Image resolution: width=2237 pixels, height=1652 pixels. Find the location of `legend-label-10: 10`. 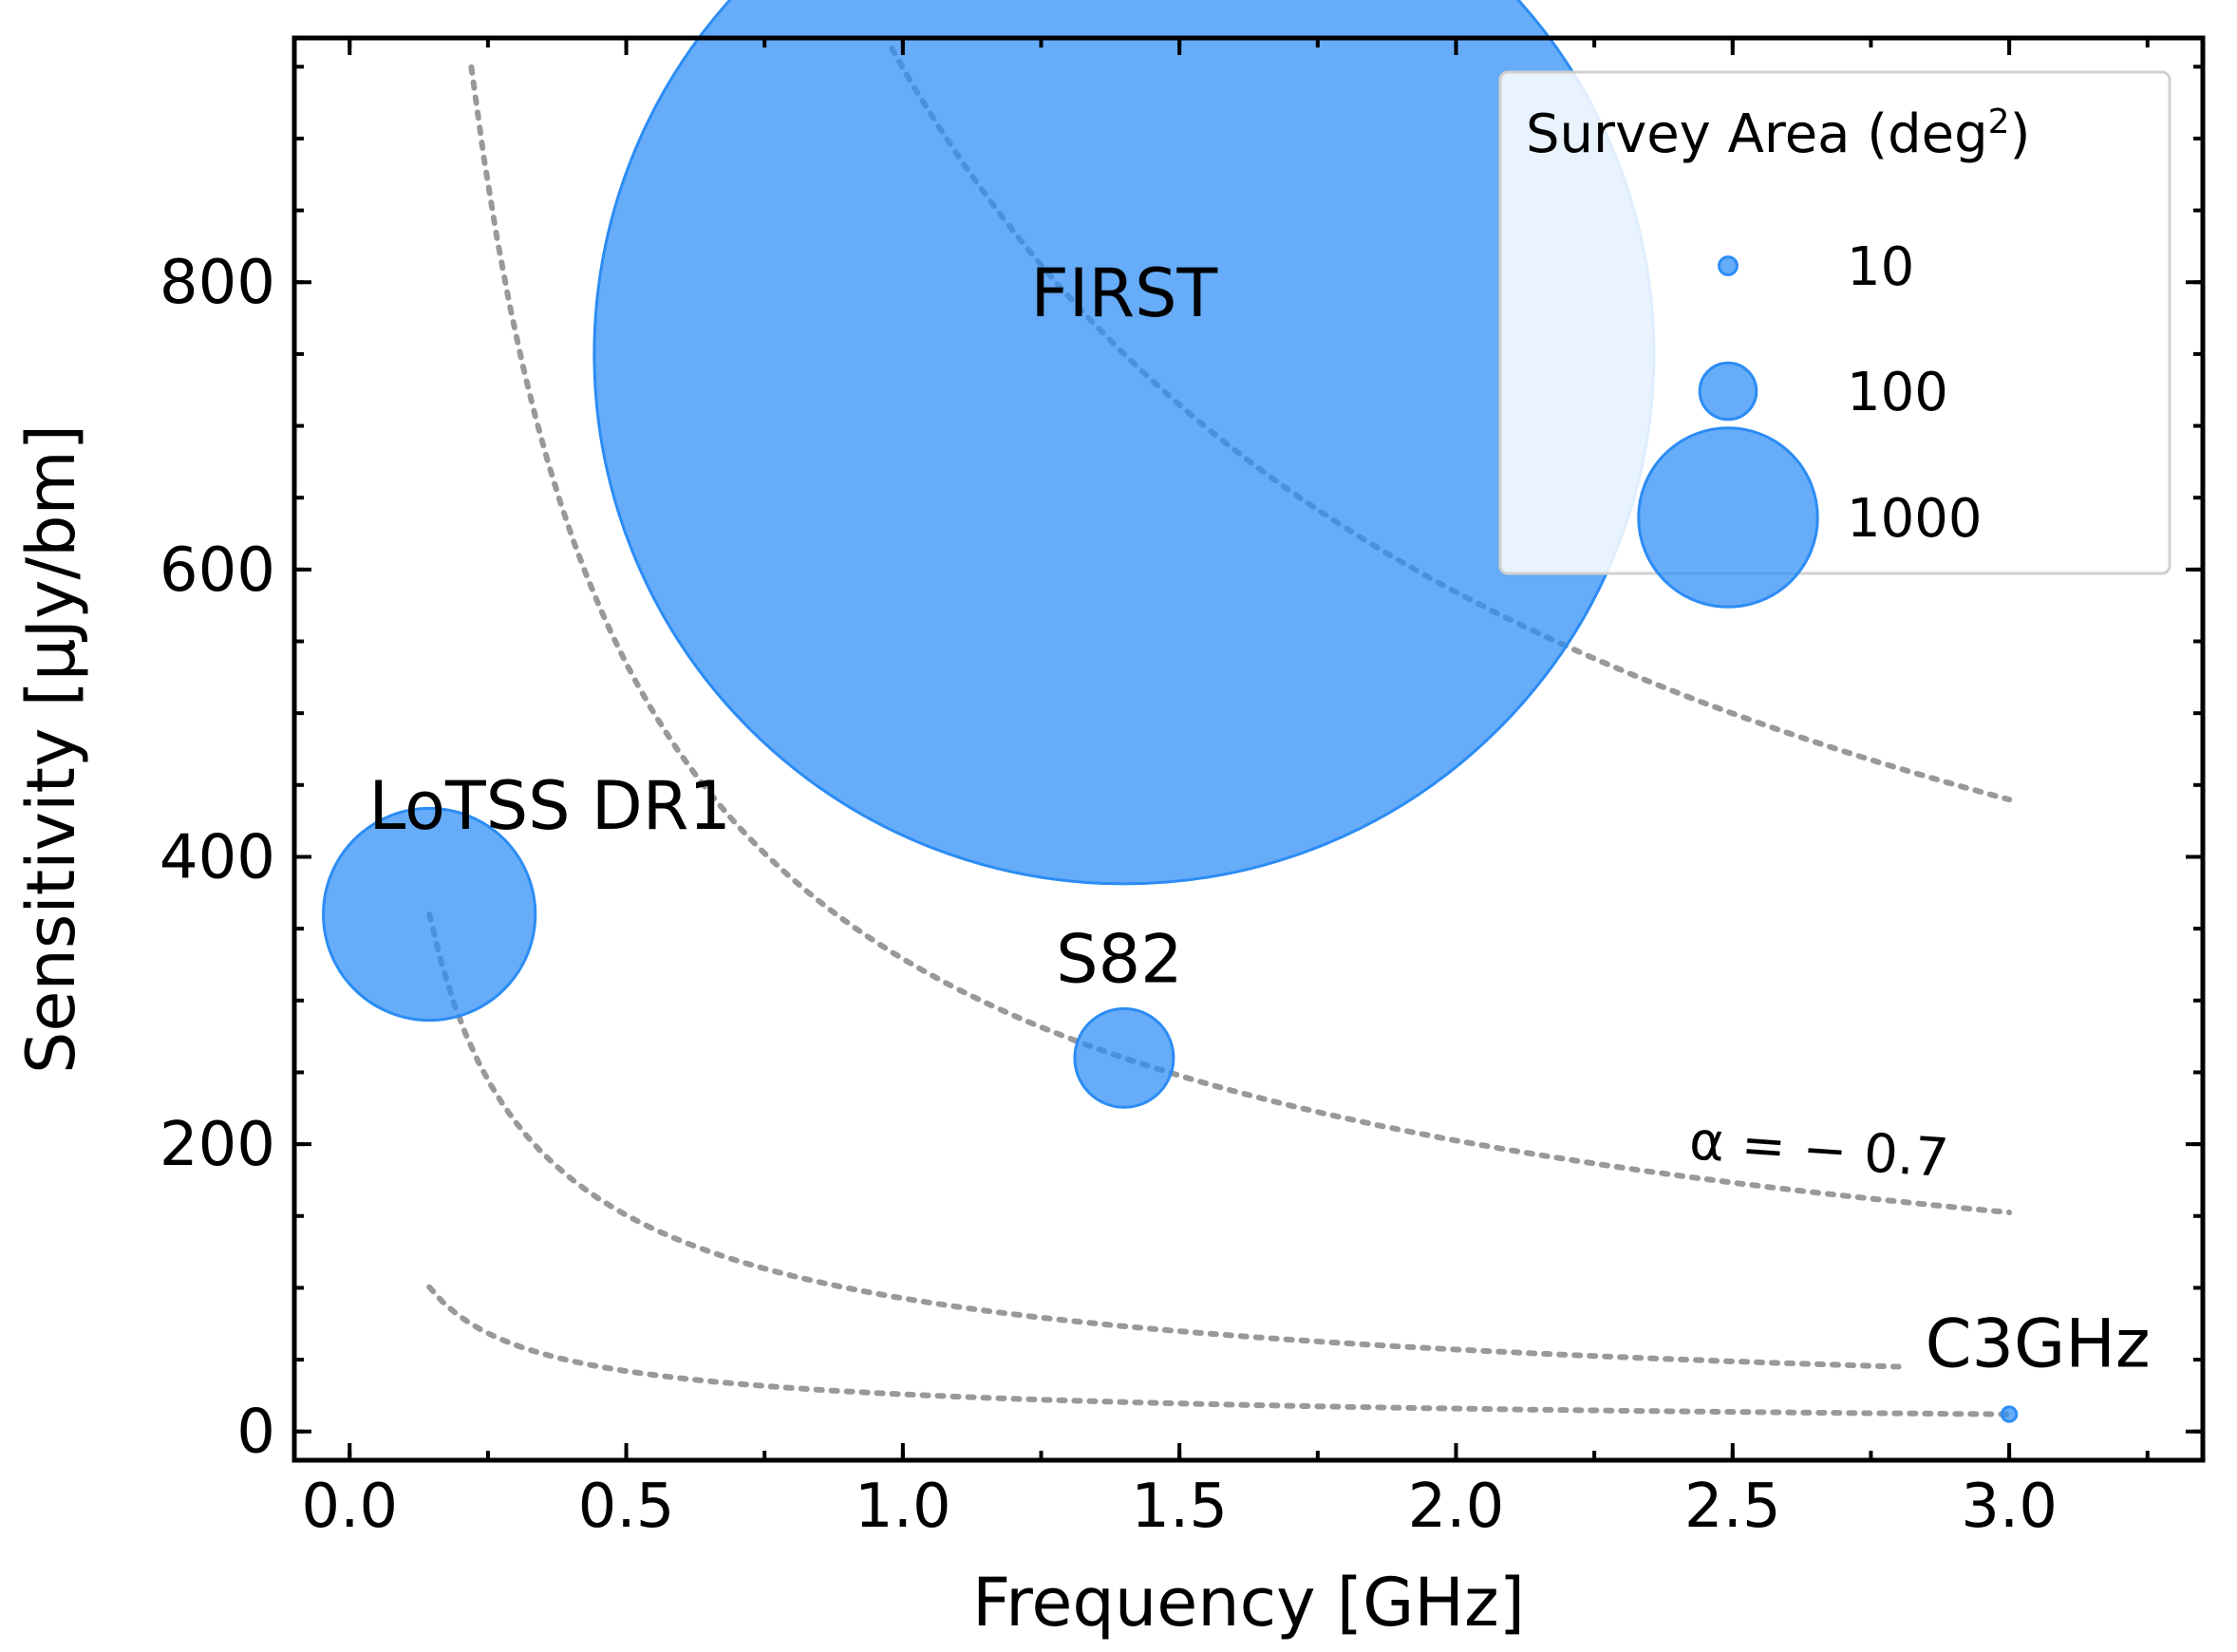

legend-label-10: 10 is located at coordinates (1881, 267).